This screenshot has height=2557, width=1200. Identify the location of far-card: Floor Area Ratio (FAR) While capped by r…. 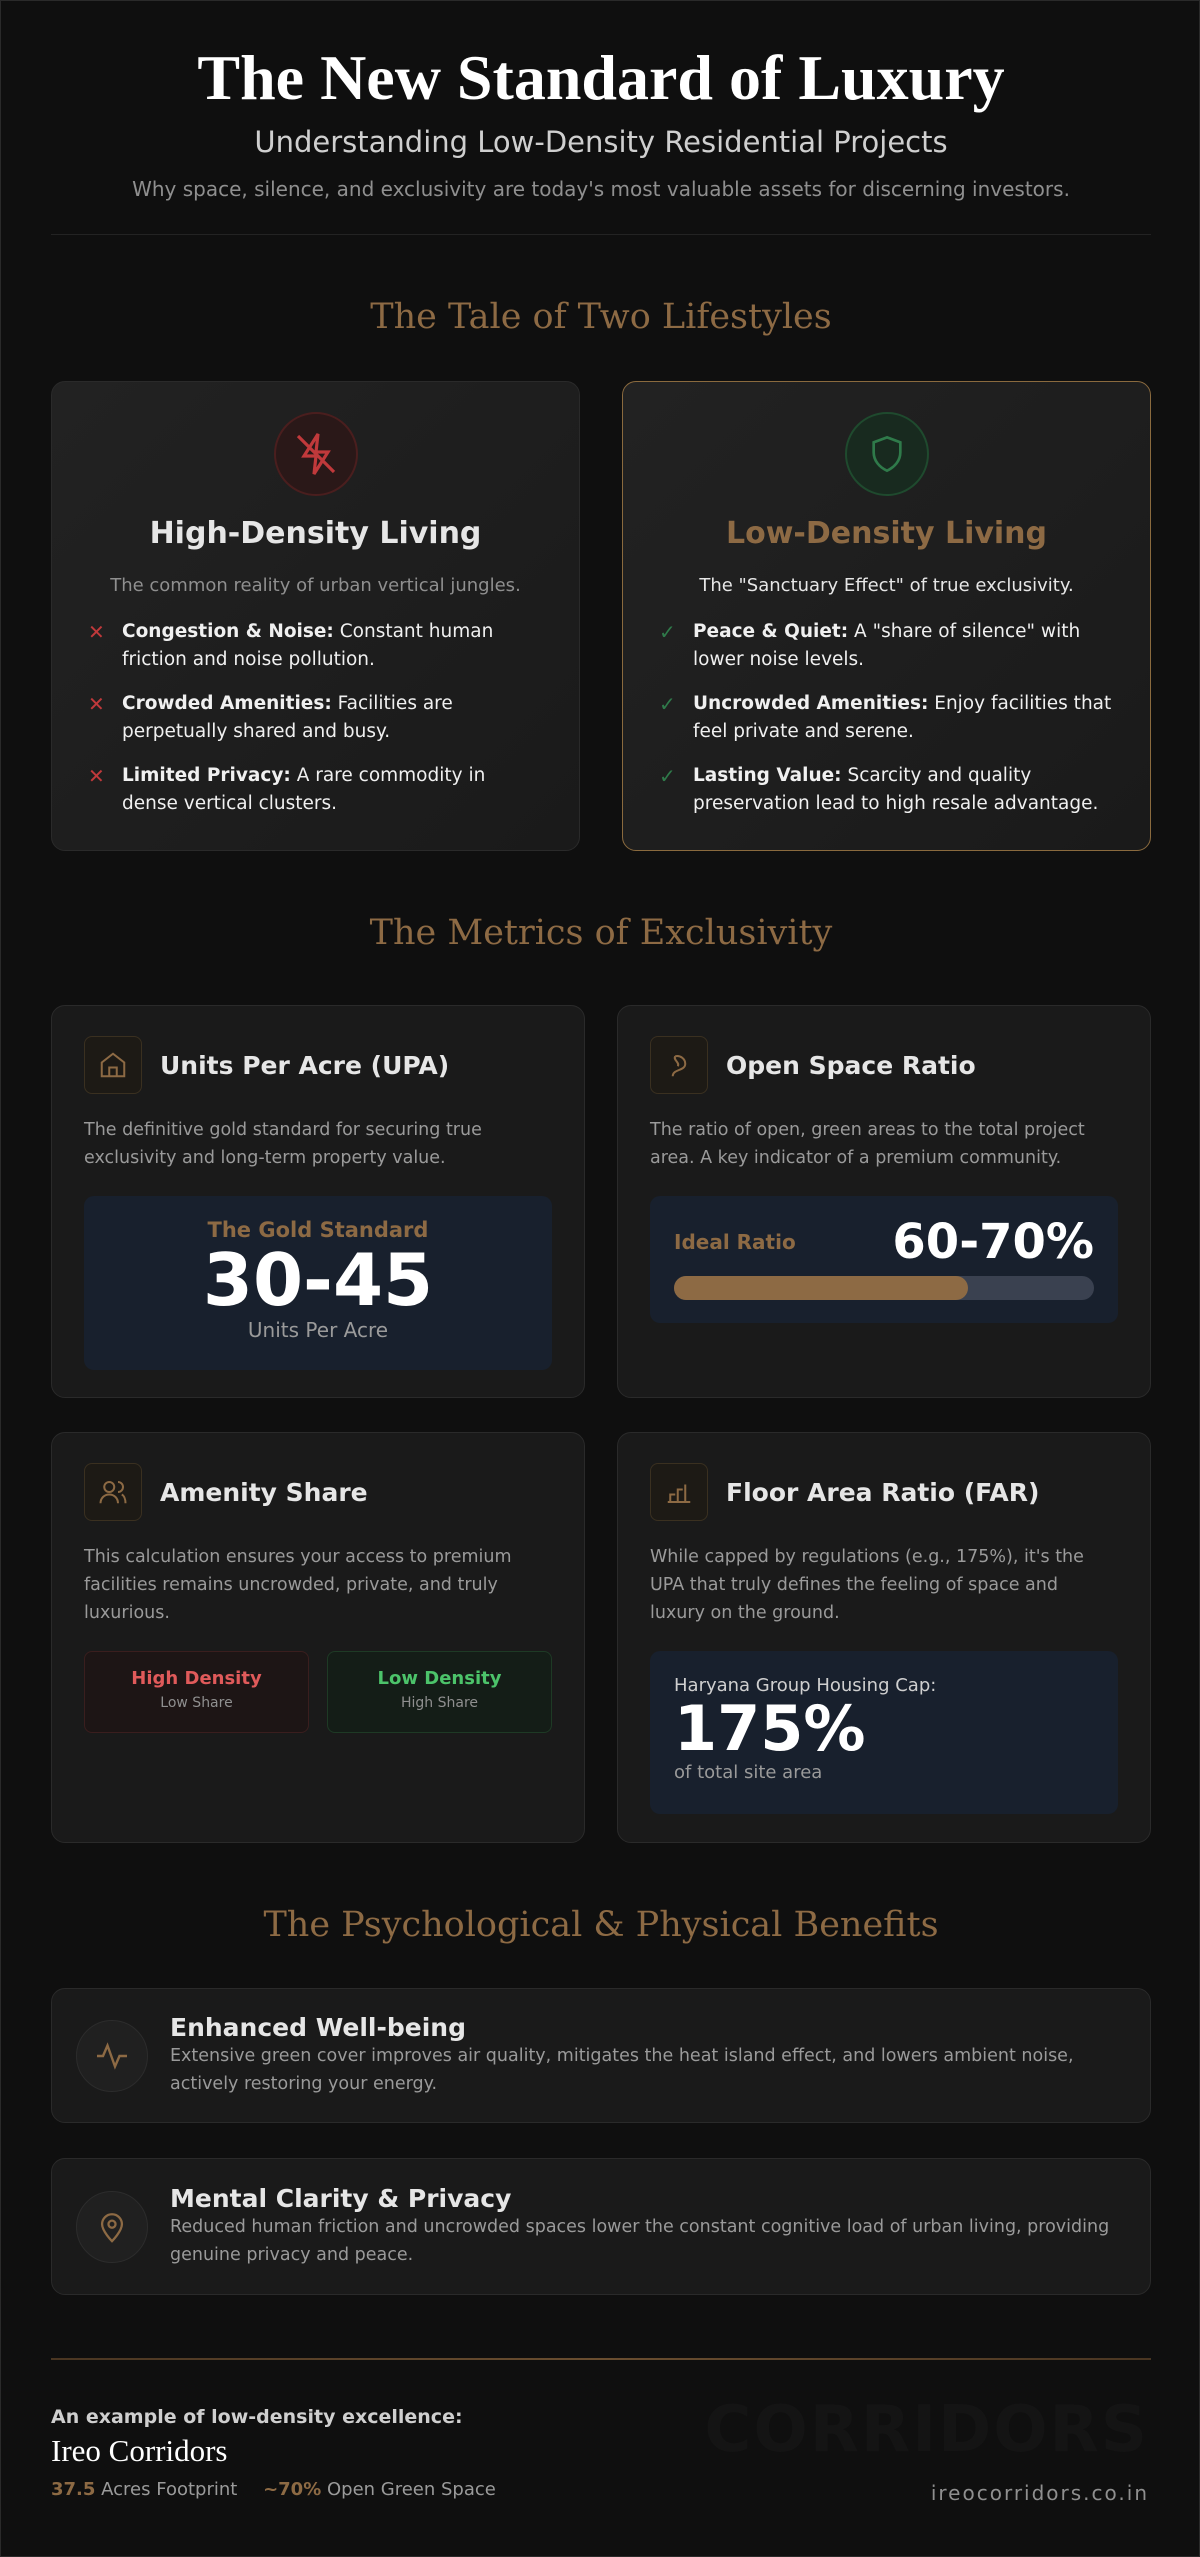
(884, 1637).